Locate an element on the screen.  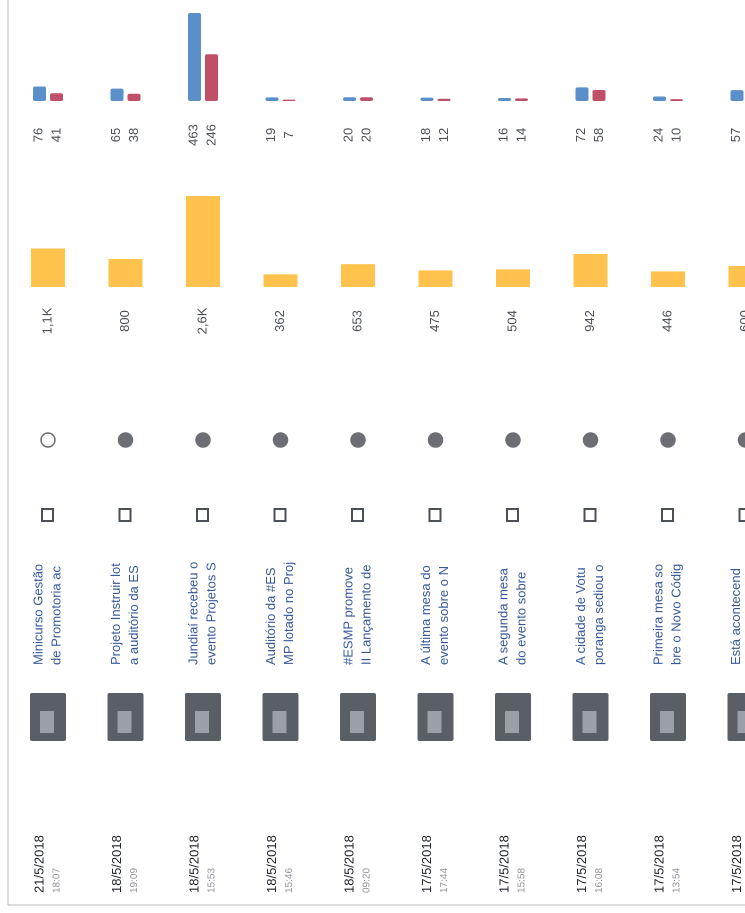
post-title: Primeira mesa so is located at coordinates (657, 614).